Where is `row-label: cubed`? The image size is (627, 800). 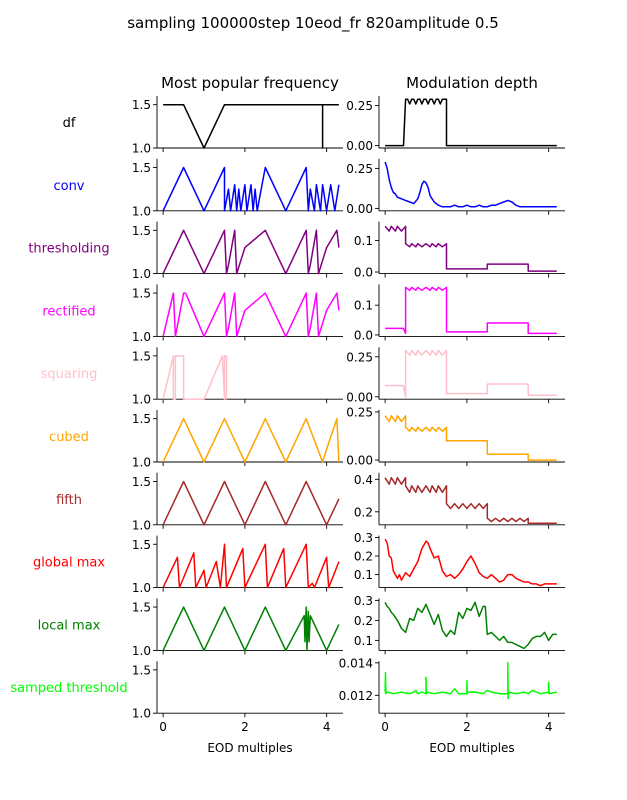 row-label: cubed is located at coordinates (69, 437).